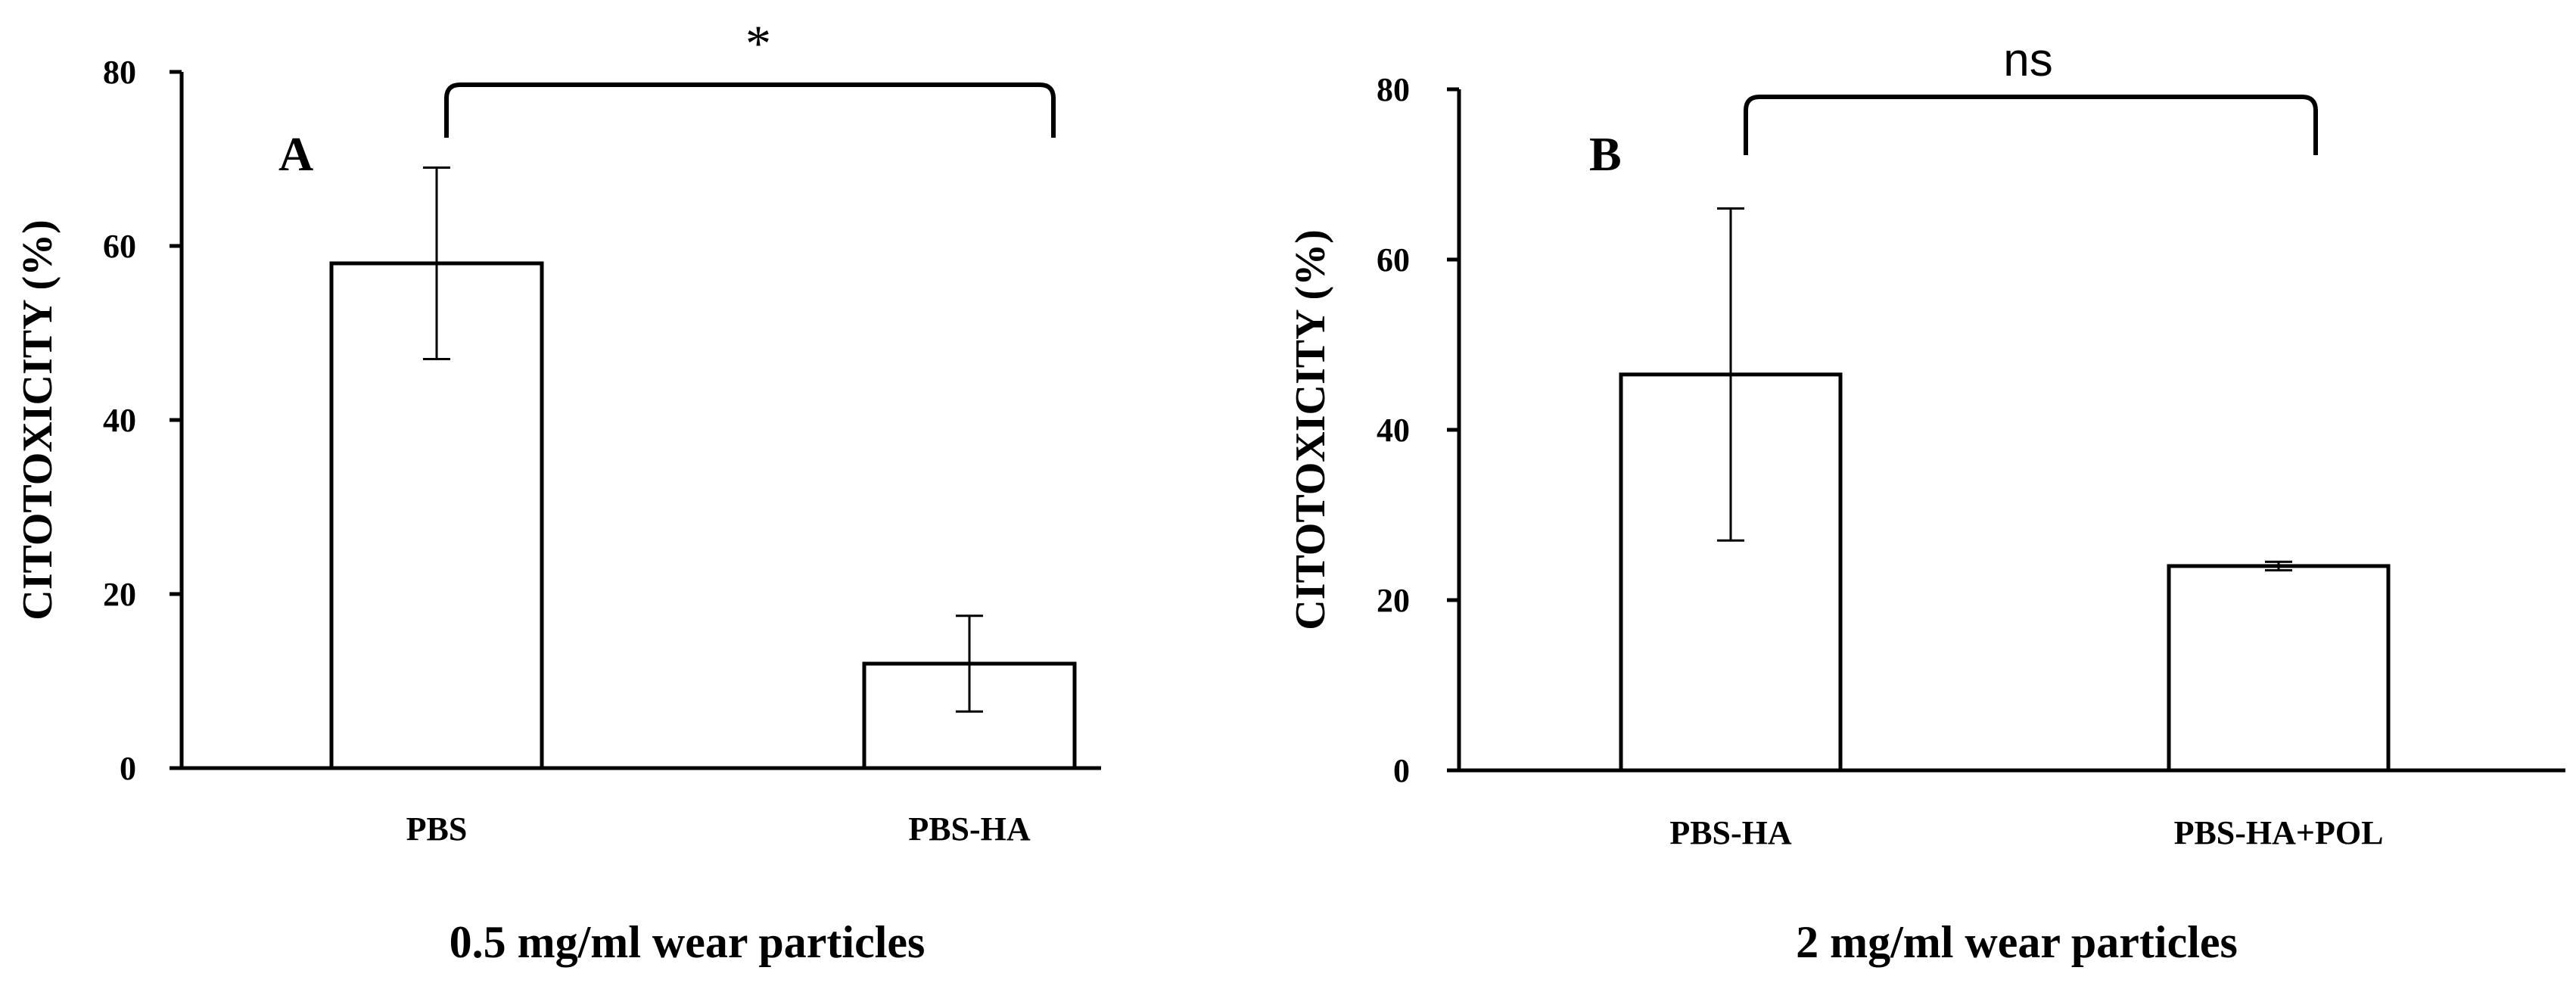 This screenshot has width=2576, height=983. I want to click on significance-label: ns, so click(2027, 60).